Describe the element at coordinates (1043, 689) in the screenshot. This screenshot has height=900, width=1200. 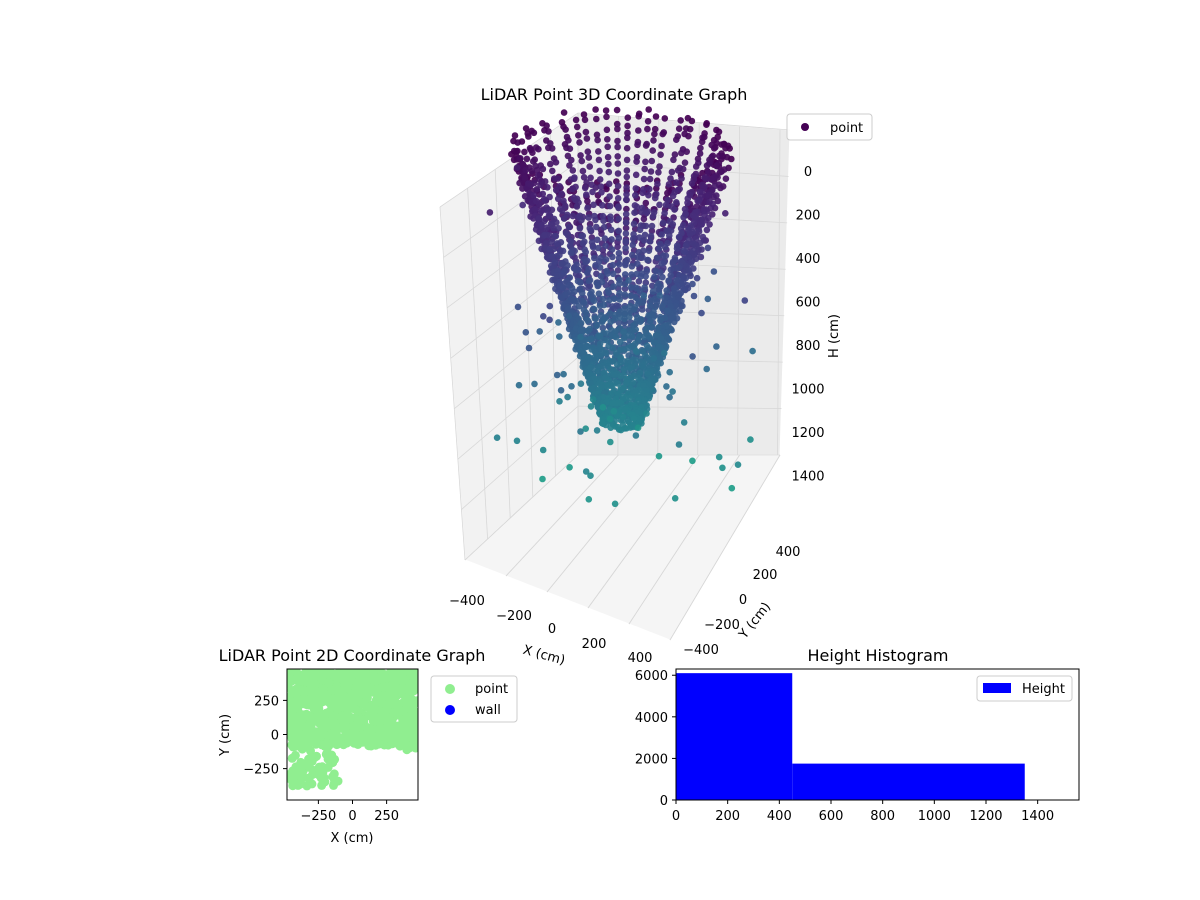
I see `legend-histogram-label: Height` at that location.